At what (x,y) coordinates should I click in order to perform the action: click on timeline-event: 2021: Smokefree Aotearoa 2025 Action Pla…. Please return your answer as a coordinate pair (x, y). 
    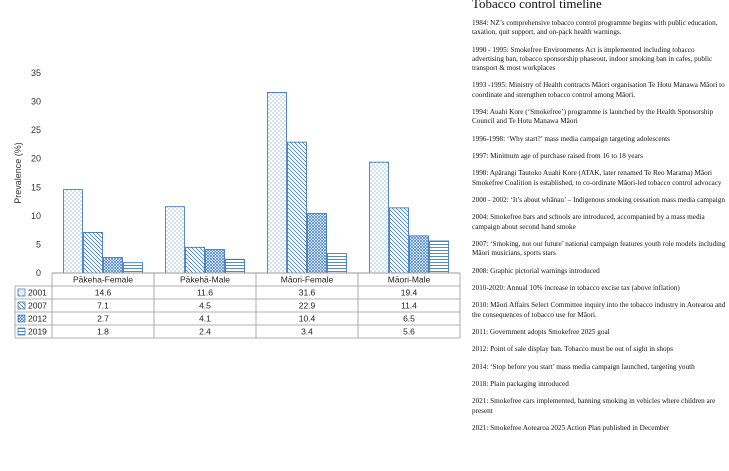
    Looking at the image, I should click on (571, 428).